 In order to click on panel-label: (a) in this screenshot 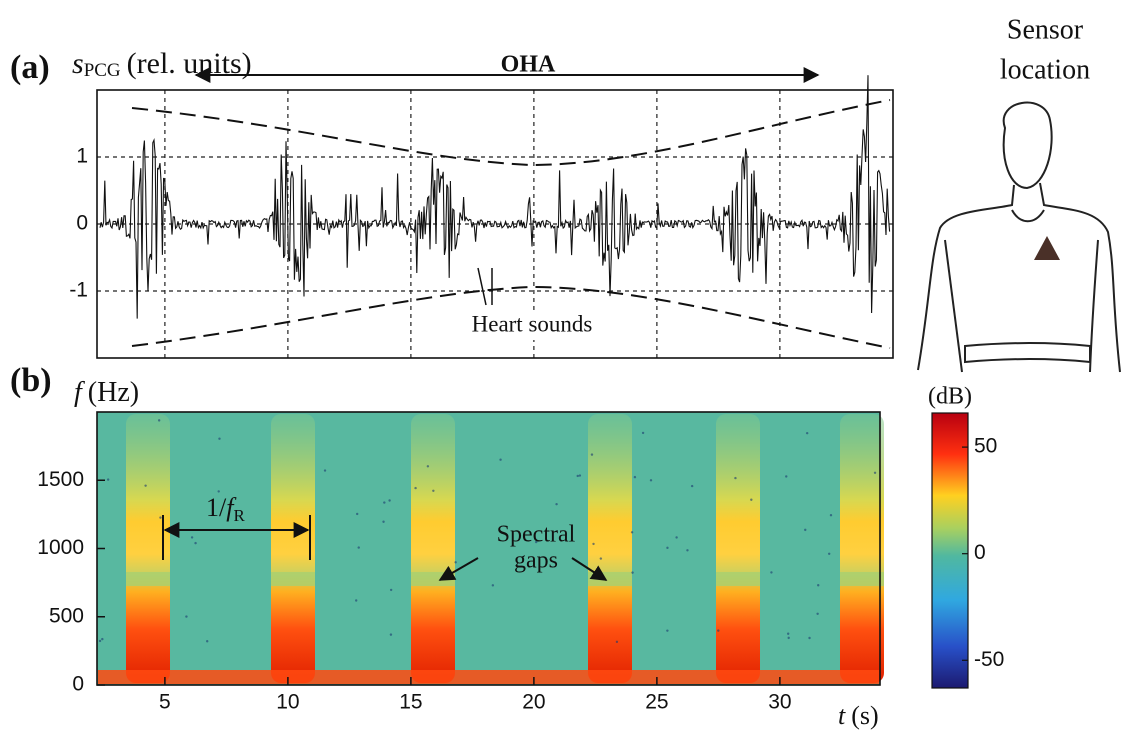, I will do `click(30, 67)`.